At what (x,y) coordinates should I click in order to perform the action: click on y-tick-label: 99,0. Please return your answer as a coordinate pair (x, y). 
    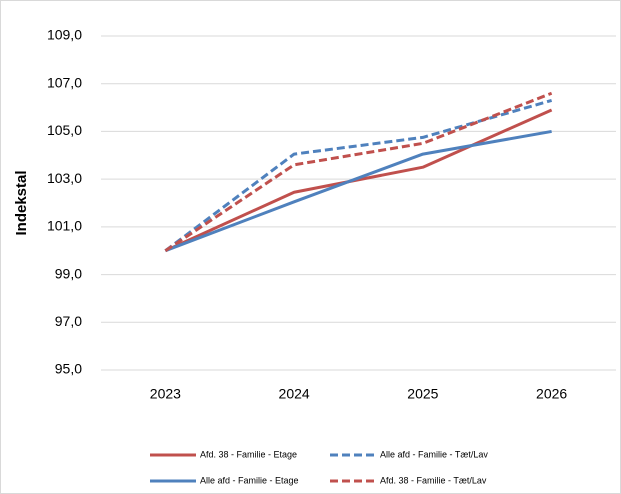
    Looking at the image, I should click on (68, 273).